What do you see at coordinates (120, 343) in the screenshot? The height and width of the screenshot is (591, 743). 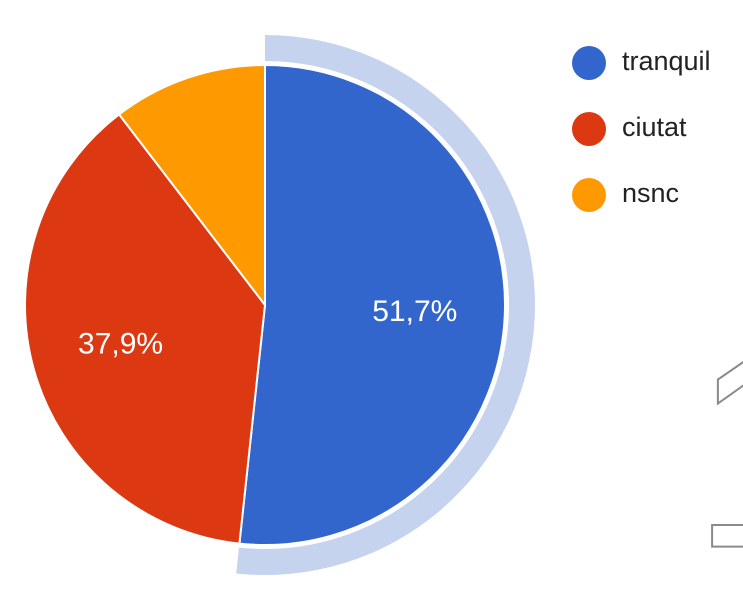 I see `slice-label: 37,9%` at bounding box center [120, 343].